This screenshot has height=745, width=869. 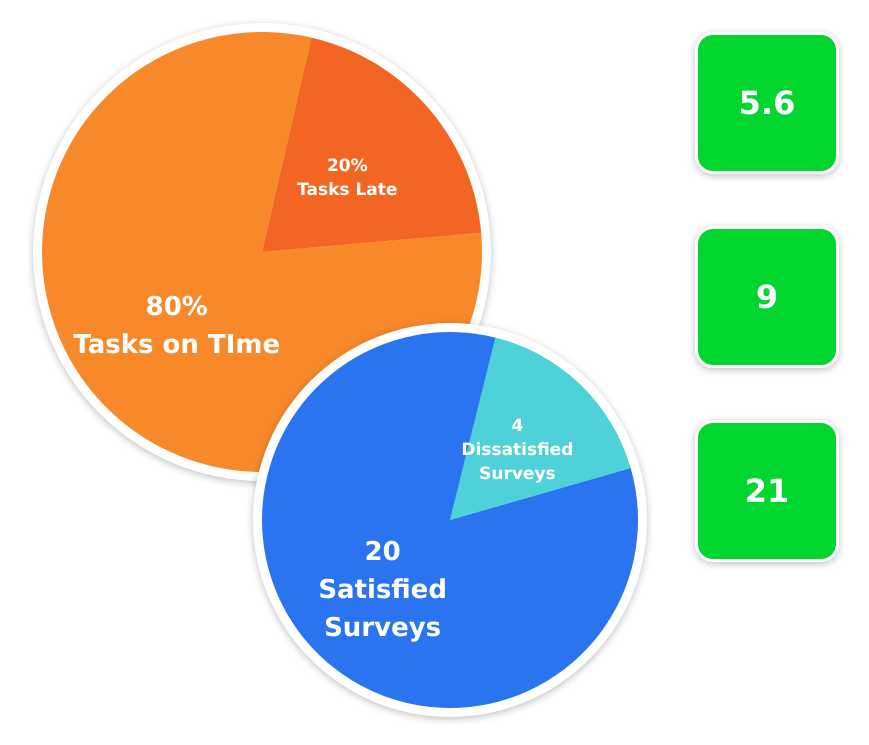 What do you see at coordinates (177, 307) in the screenshot?
I see `data-label: 80%` at bounding box center [177, 307].